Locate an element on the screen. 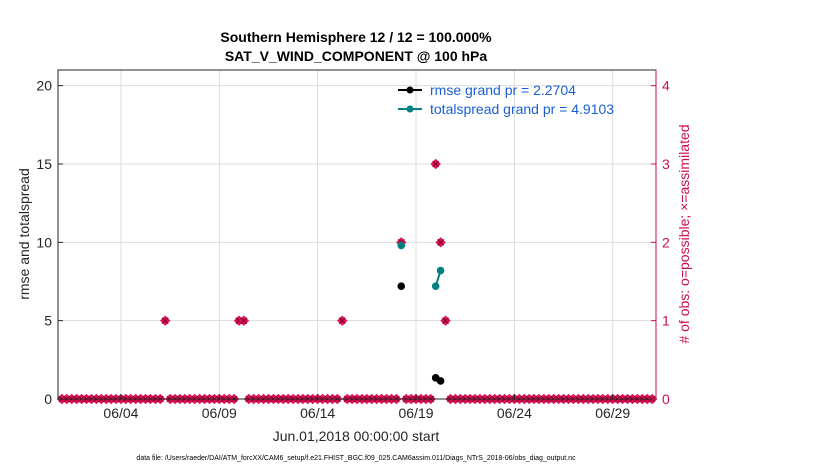 The image size is (830, 470). y-right-tick-label: 1 is located at coordinates (666, 321).